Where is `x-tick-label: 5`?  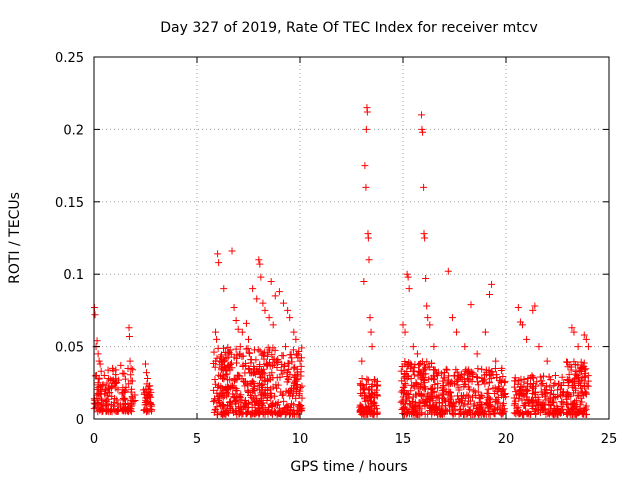
x-tick-label: 5 is located at coordinates (197, 439).